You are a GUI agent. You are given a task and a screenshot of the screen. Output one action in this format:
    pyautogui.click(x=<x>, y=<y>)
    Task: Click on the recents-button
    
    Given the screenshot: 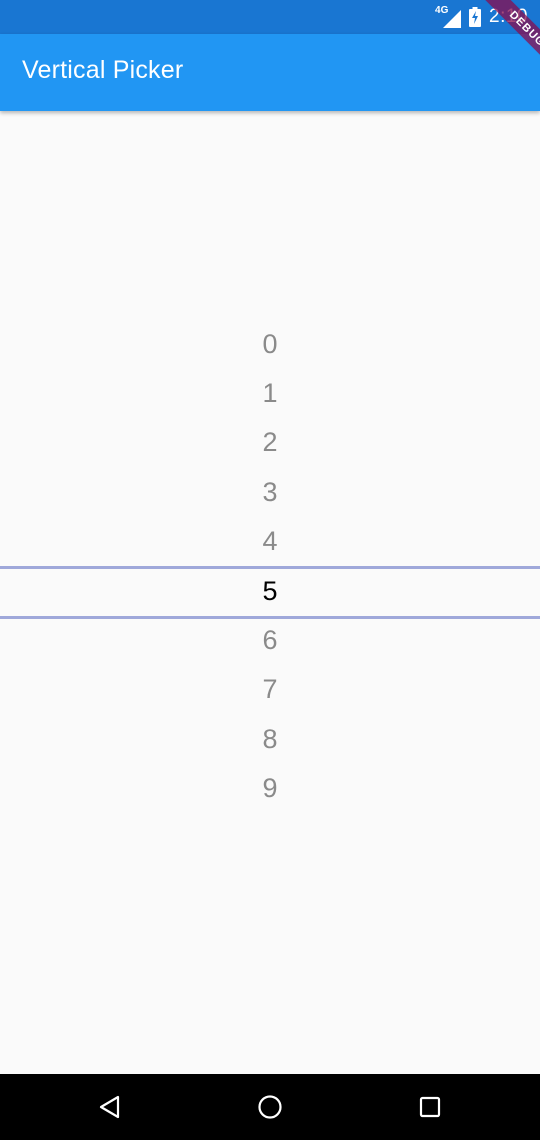 What is the action you would take?
    pyautogui.click(x=430, y=1107)
    